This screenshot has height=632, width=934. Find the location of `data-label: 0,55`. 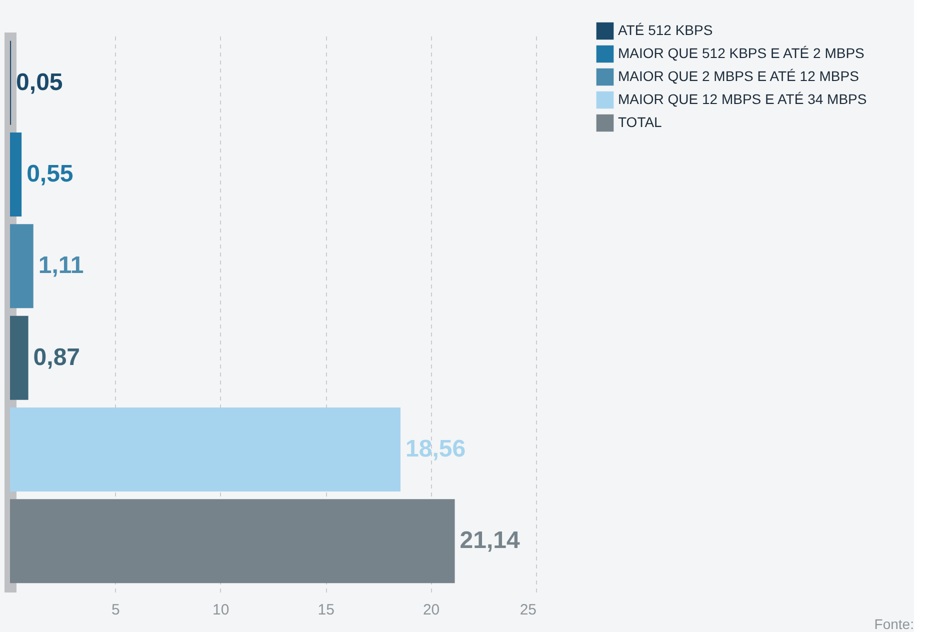

data-label: 0,55 is located at coordinates (50, 174).